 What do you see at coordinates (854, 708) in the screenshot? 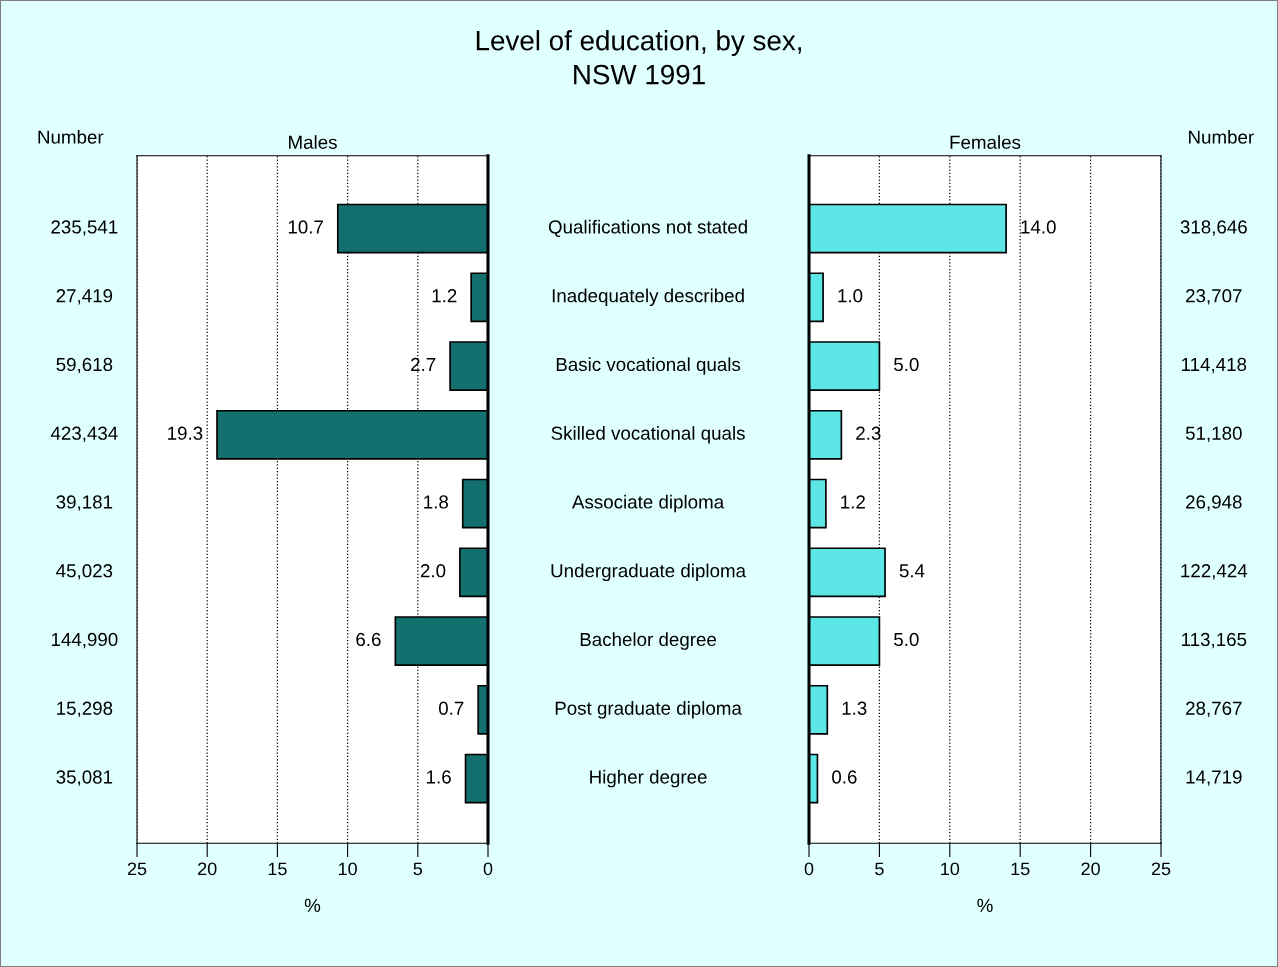
I see `data-label: 1.3` at bounding box center [854, 708].